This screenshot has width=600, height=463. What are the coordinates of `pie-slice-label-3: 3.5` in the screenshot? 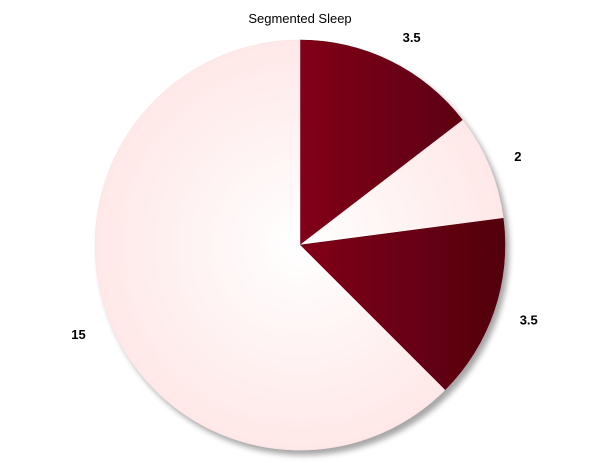 It's located at (529, 320).